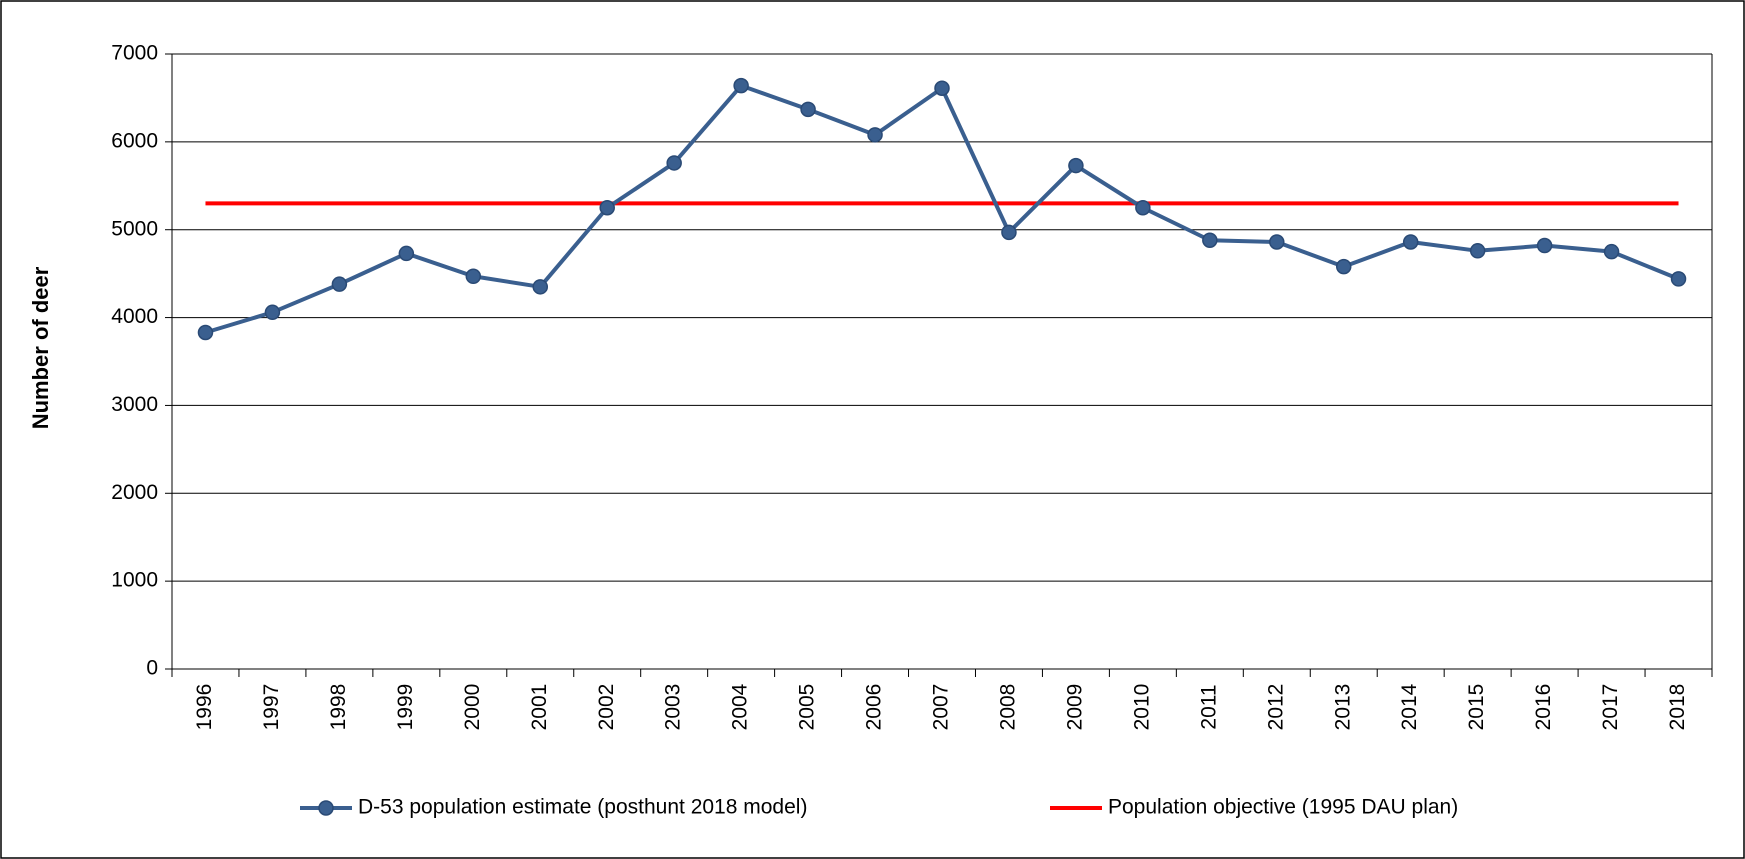  Describe the element at coordinates (673, 707) in the screenshot. I see `x-tick-label: 2003` at that location.